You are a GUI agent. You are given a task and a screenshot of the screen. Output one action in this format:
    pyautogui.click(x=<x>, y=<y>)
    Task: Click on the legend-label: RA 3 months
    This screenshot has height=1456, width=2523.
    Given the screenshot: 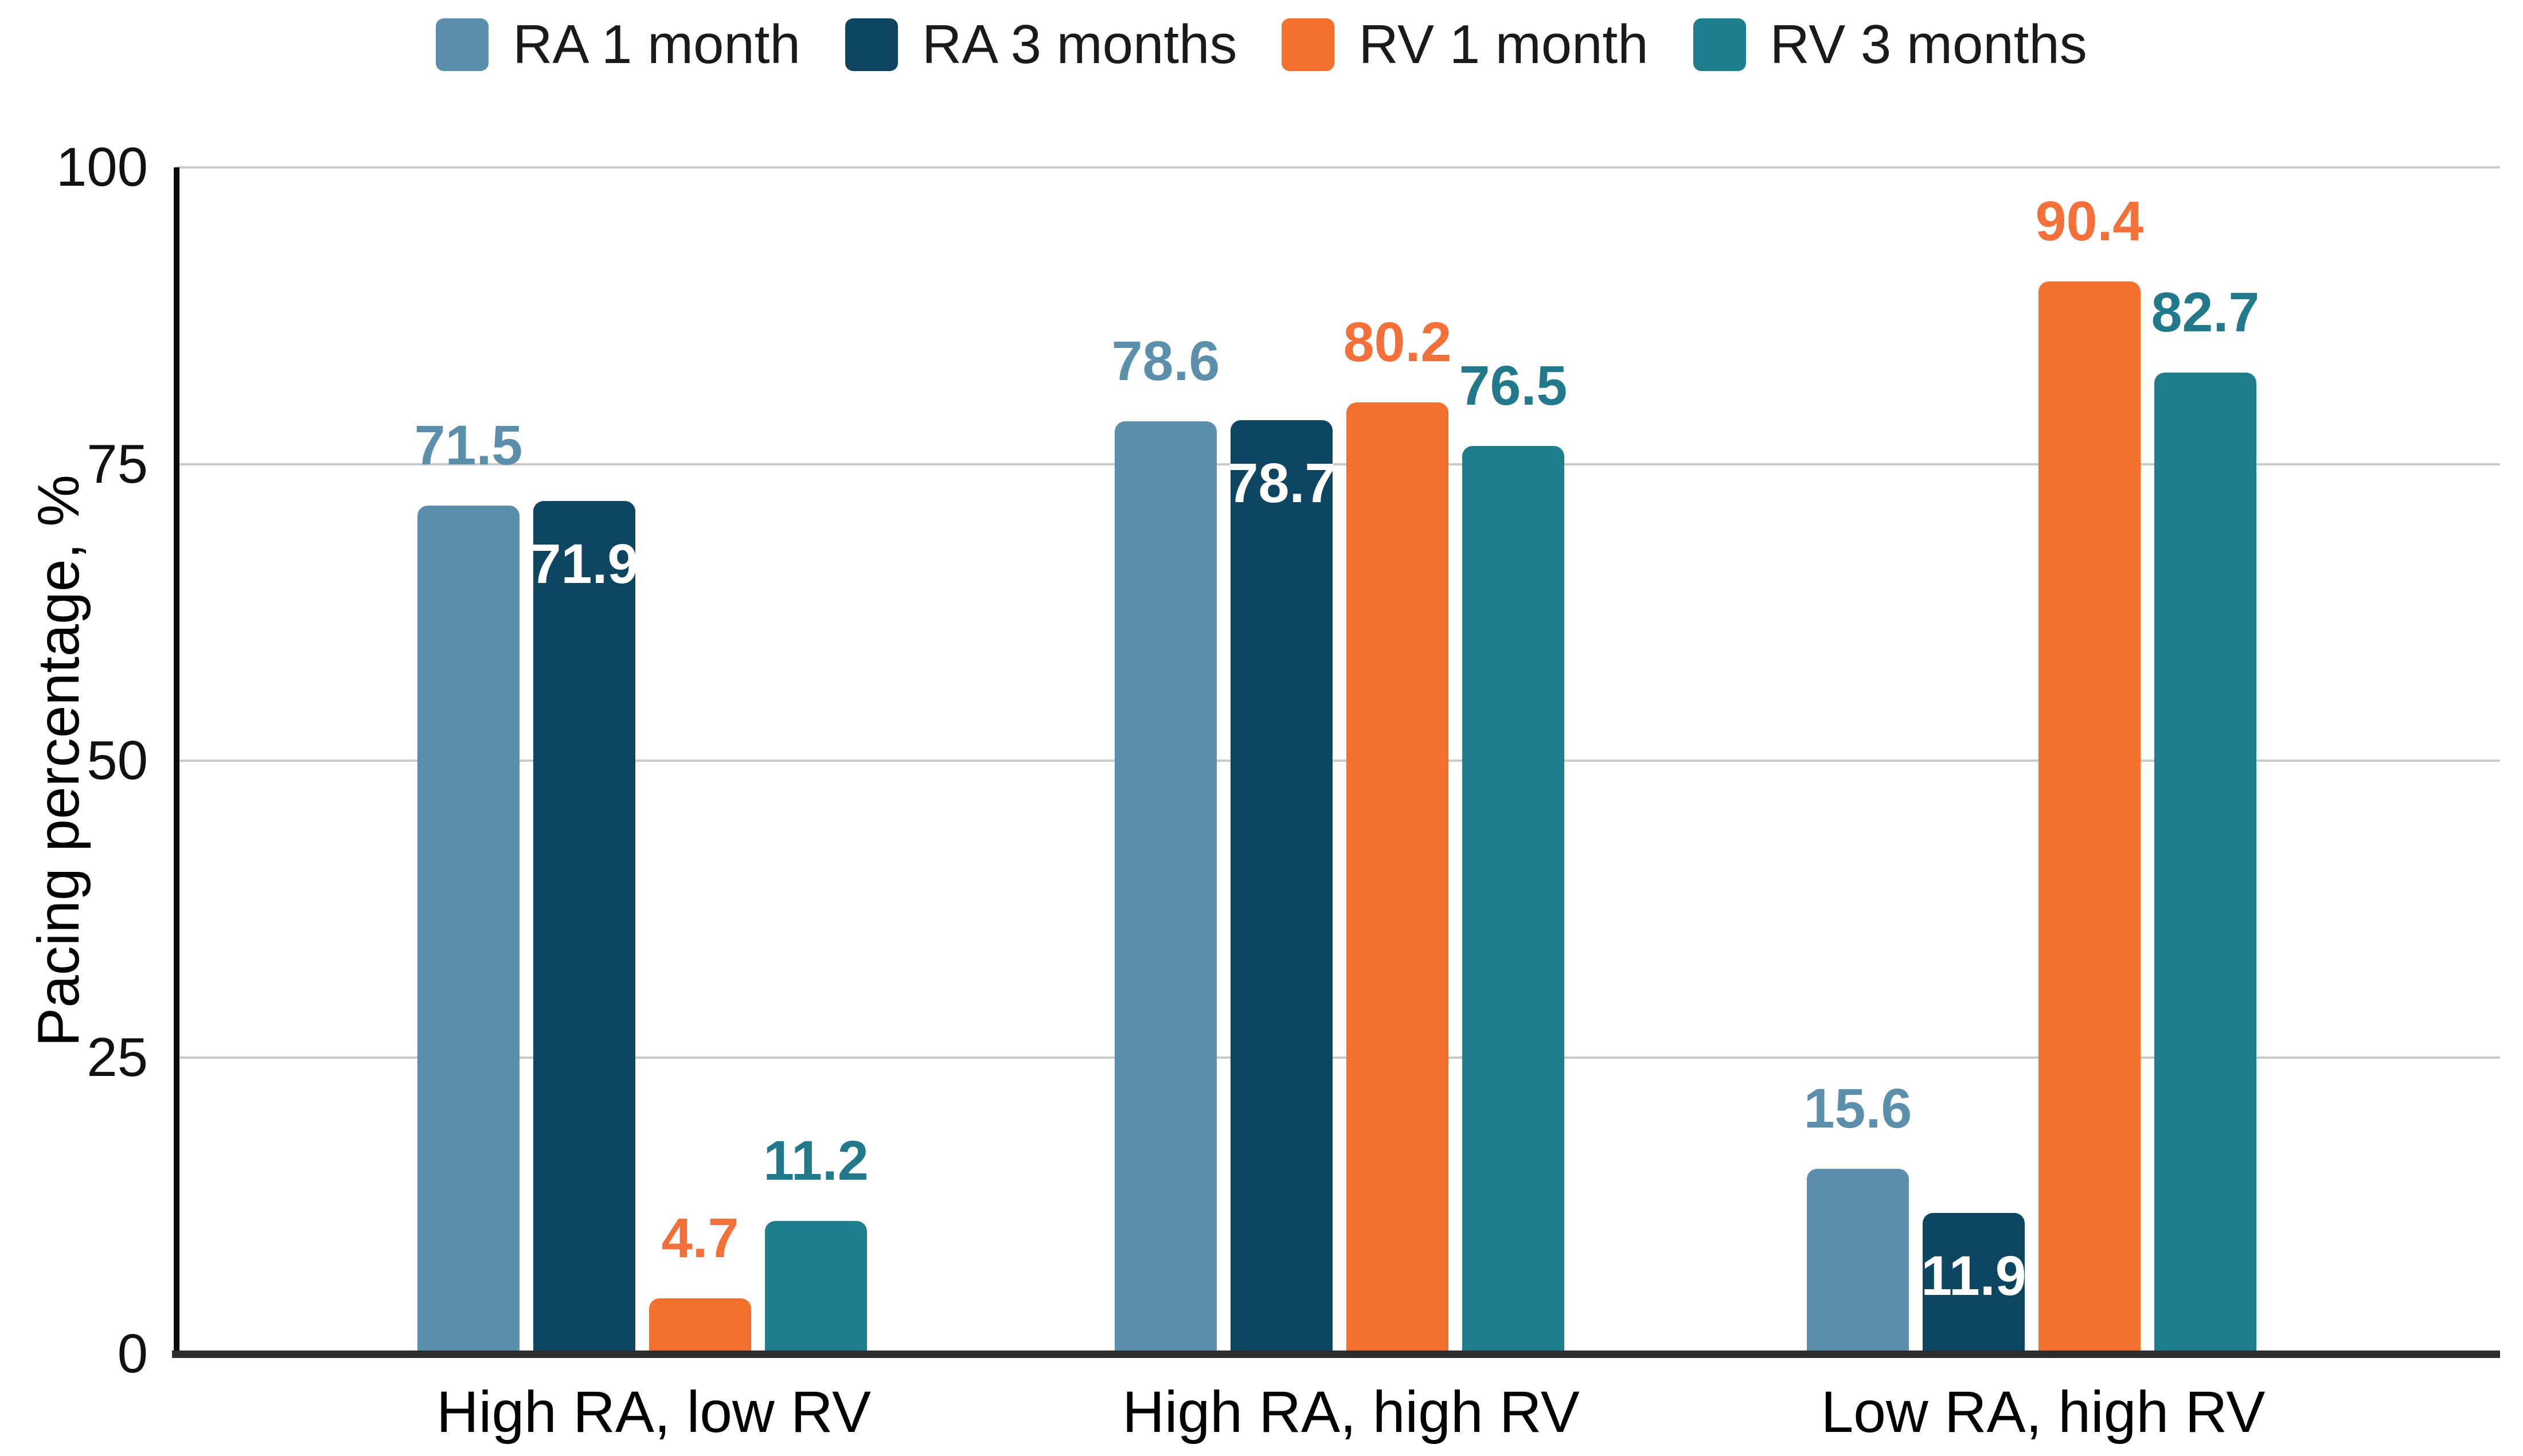 What is the action you would take?
    pyautogui.click(x=1079, y=45)
    